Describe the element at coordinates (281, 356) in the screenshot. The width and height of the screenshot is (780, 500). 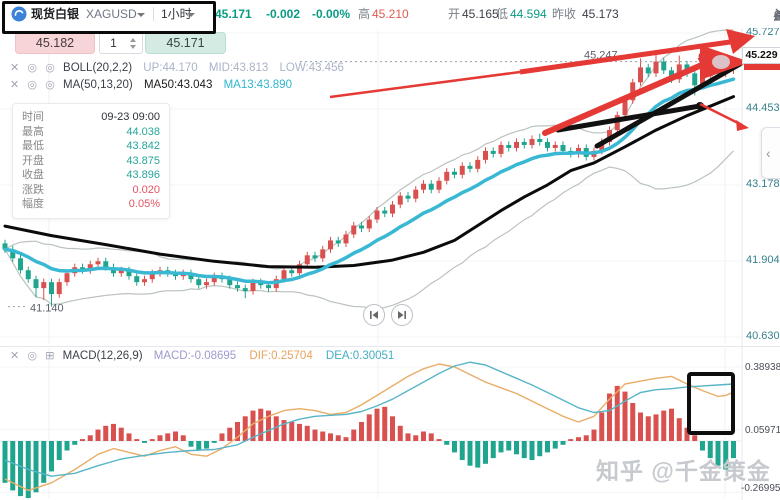
I see `dif-value: DIF:0.25704` at that location.